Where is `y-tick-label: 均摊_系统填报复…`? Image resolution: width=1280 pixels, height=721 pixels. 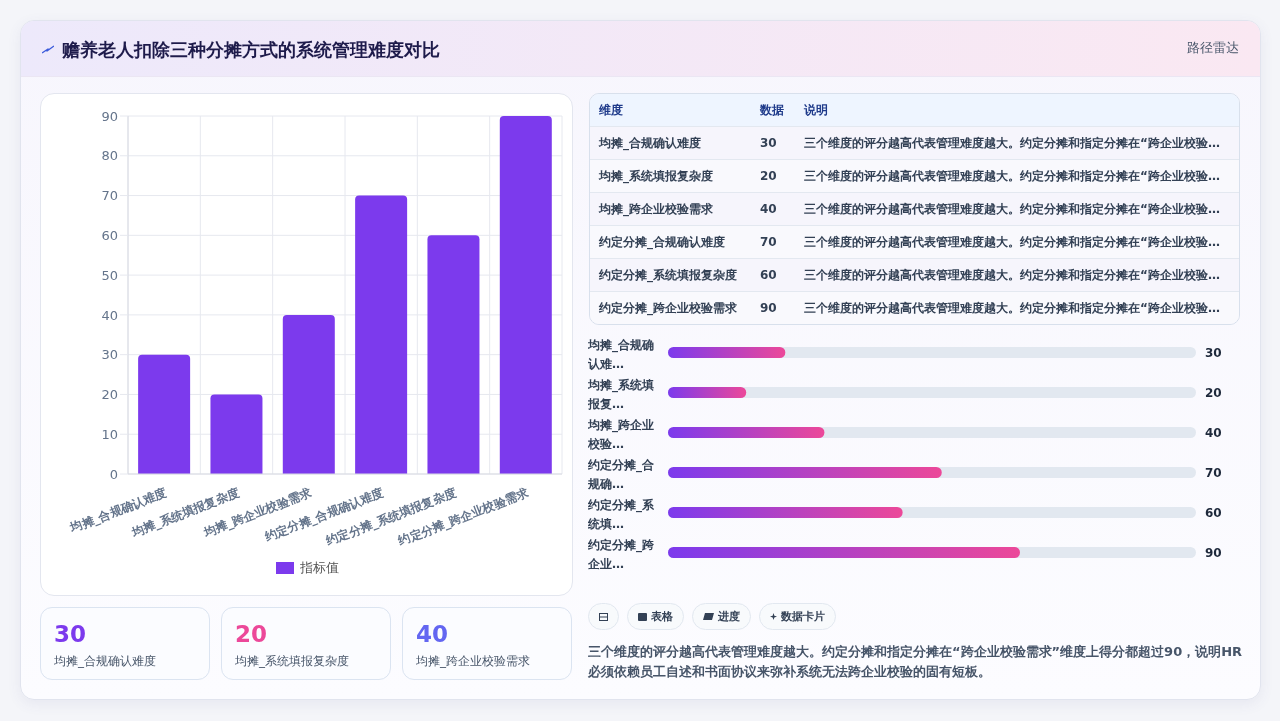
y-tick-label: 均摊_系统填报复… is located at coordinates (620, 394).